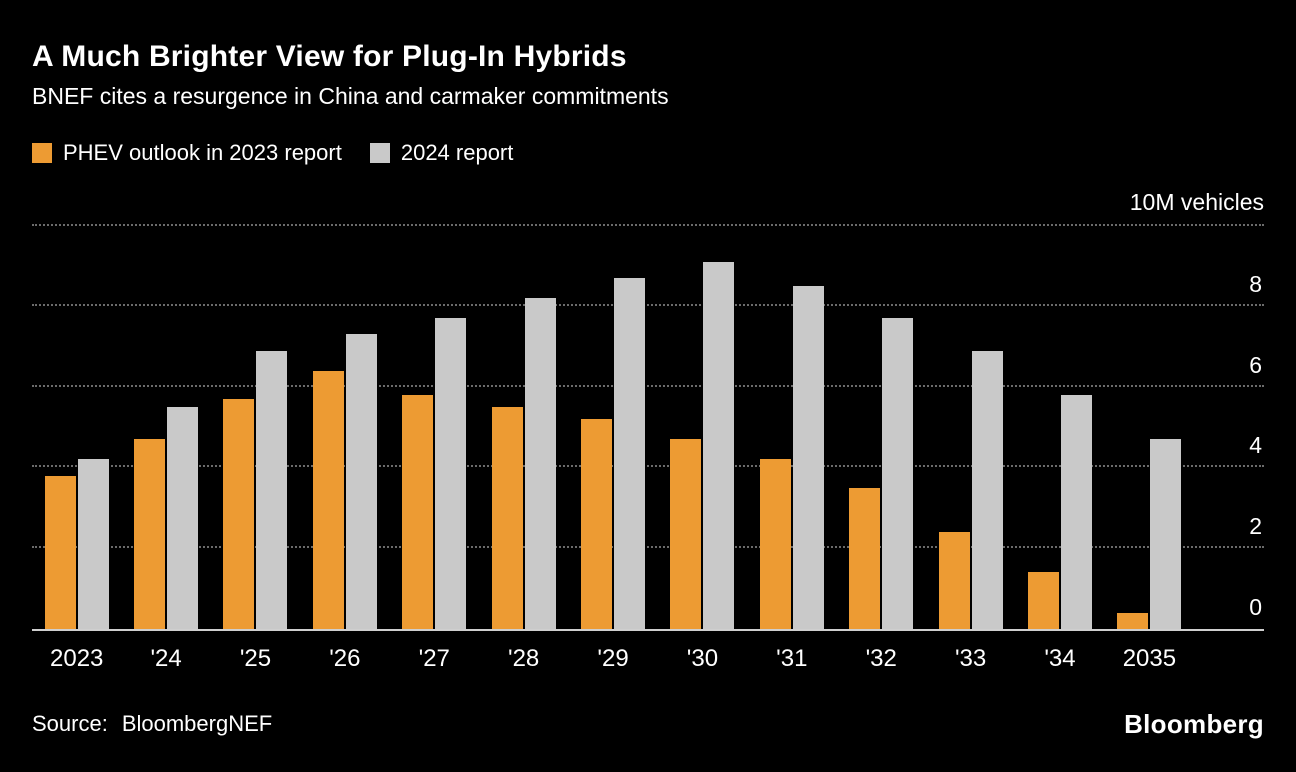 The image size is (1296, 772). I want to click on bloomberg-logo: Bloomberg, so click(1194, 723).